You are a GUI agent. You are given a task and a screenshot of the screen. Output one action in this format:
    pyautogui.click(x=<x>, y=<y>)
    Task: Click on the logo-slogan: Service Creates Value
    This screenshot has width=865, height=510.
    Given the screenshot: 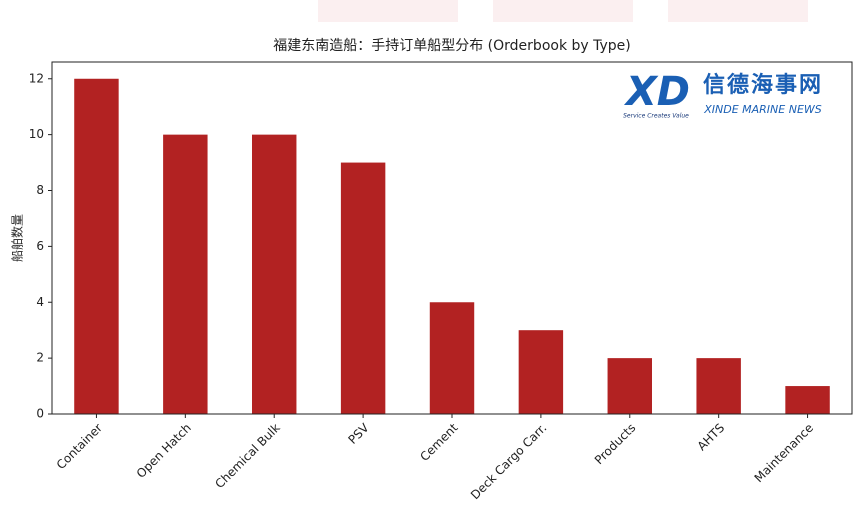 What is the action you would take?
    pyautogui.click(x=656, y=116)
    